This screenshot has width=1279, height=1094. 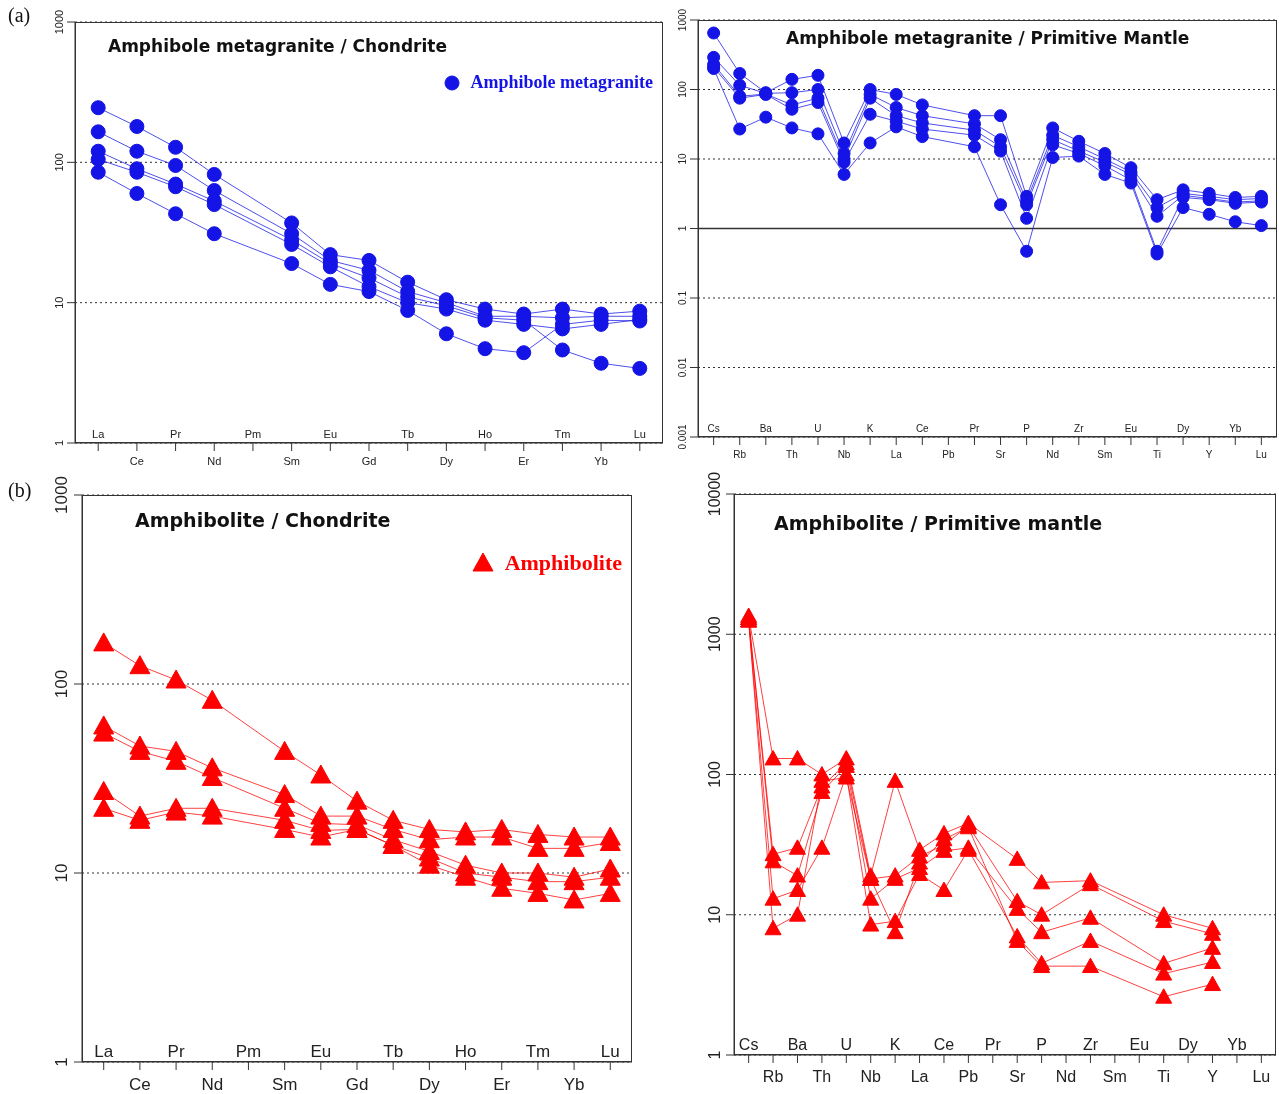 What do you see at coordinates (988, 38) in the screenshot?
I see `text: Amphibole metagranite / Primitive Mantle` at bounding box center [988, 38].